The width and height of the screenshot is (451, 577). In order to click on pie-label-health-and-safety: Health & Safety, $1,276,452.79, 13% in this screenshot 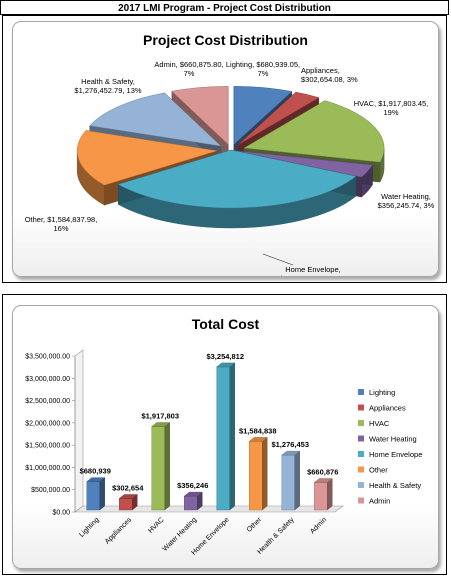, I will do `click(107, 86)`.